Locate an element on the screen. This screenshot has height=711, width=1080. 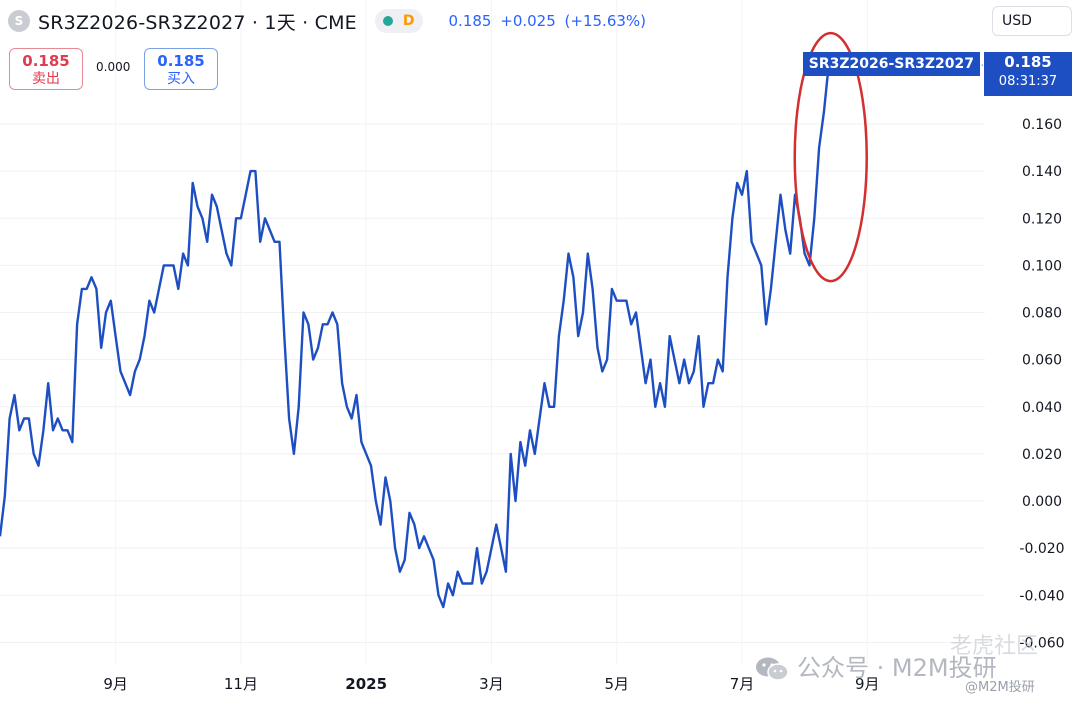
y-tick-label: -0.040 is located at coordinates (1041, 596).